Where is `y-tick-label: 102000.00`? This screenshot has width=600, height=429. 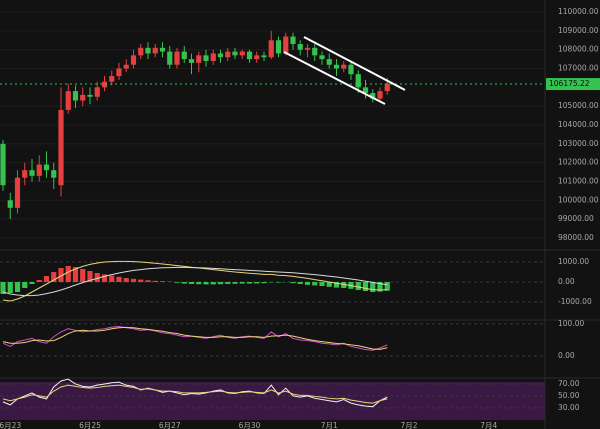
y-tick-label: 102000.00 is located at coordinates (578, 162).